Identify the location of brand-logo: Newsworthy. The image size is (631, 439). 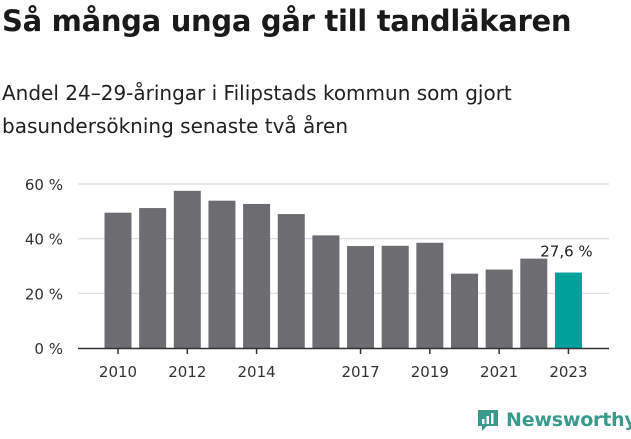
(553, 420).